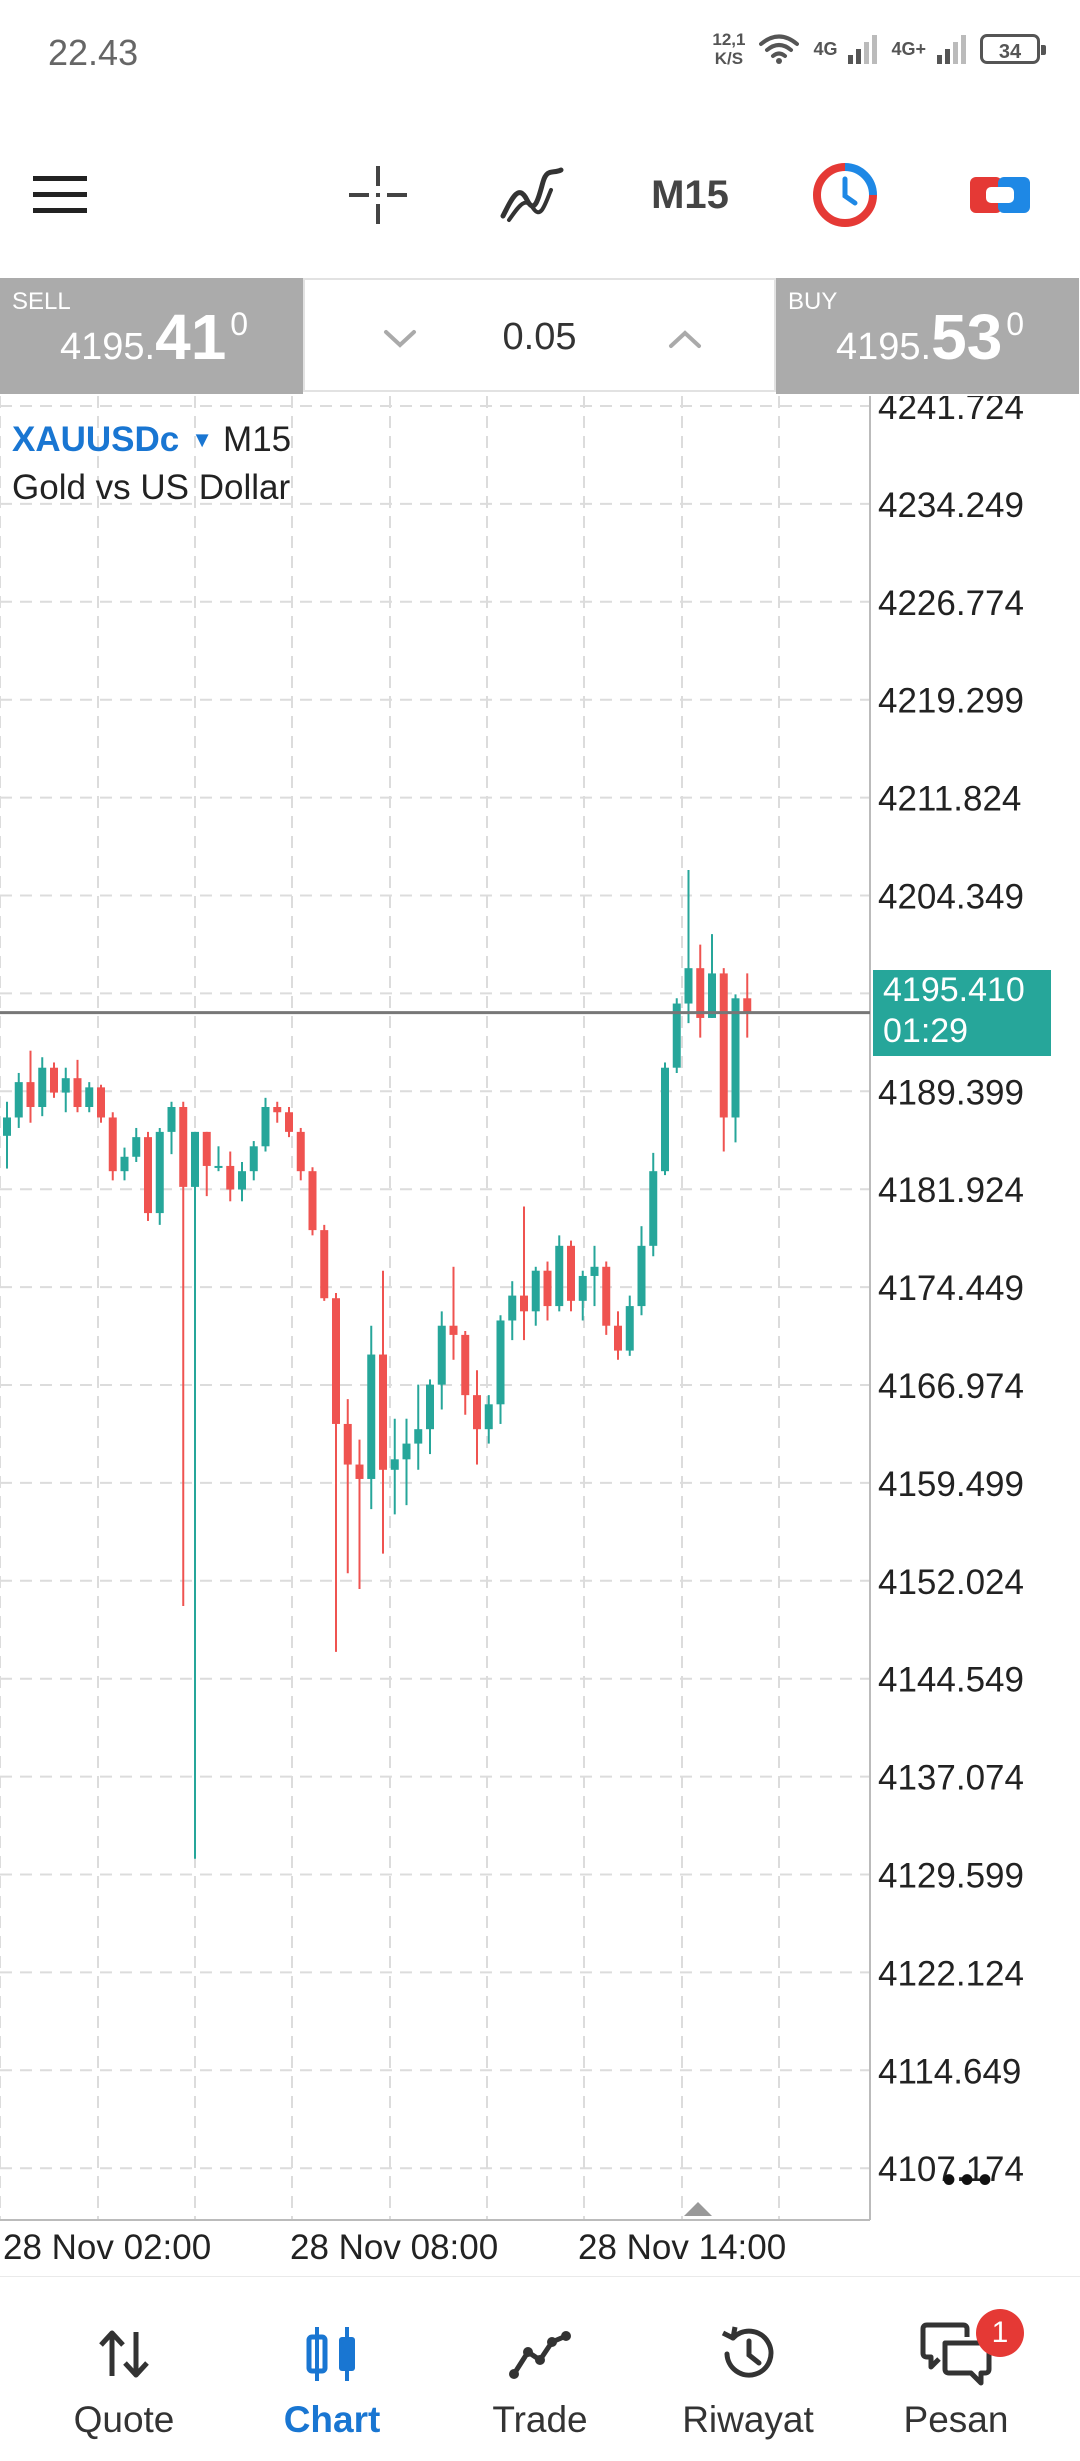 The height and width of the screenshot is (2461, 1080). I want to click on network-speed: 12,1 K/S, so click(728, 49).